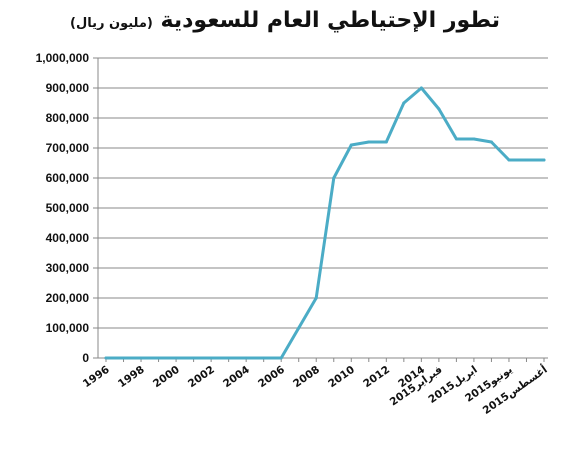  I want to click on y-tick-label: 100,000, so click(68, 328).